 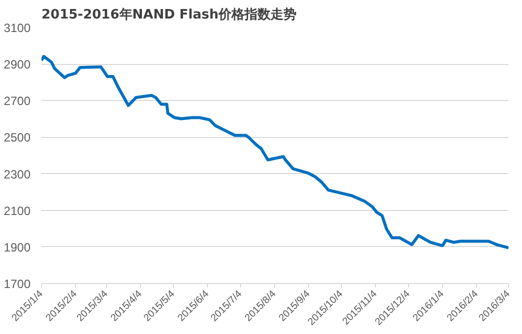 I want to click on chart-title: 2015-2016年NAND Flash价格指数走势, so click(x=169, y=14).